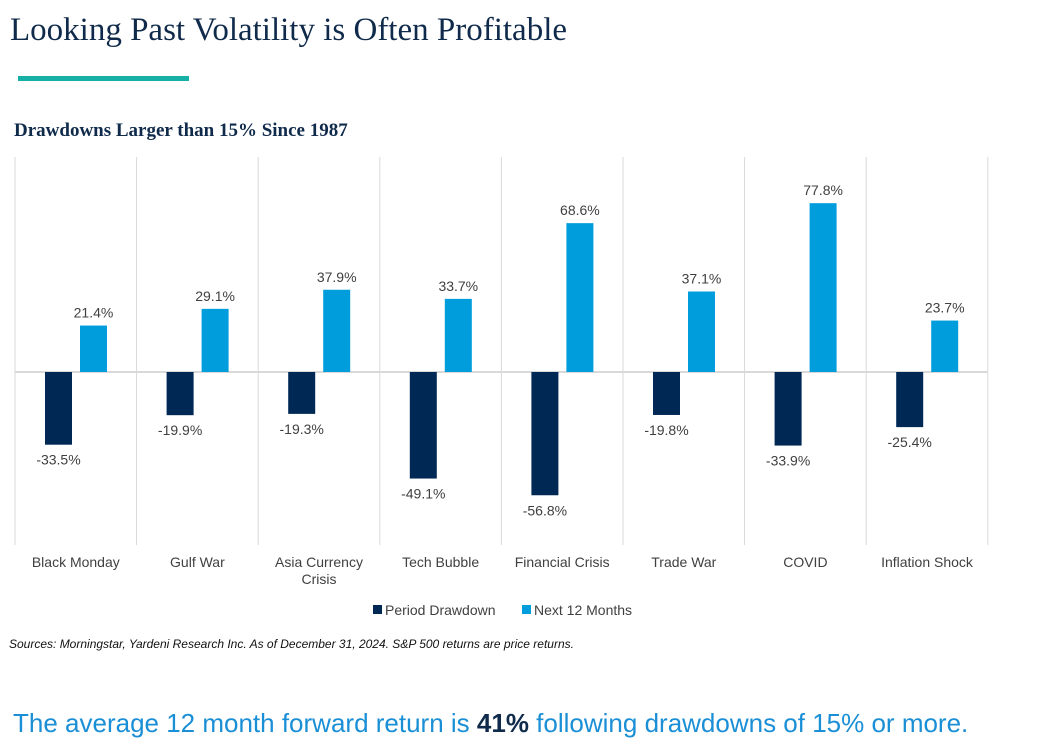  Describe the element at coordinates (788, 461) in the screenshot. I see `data-label: -33.9%` at that location.